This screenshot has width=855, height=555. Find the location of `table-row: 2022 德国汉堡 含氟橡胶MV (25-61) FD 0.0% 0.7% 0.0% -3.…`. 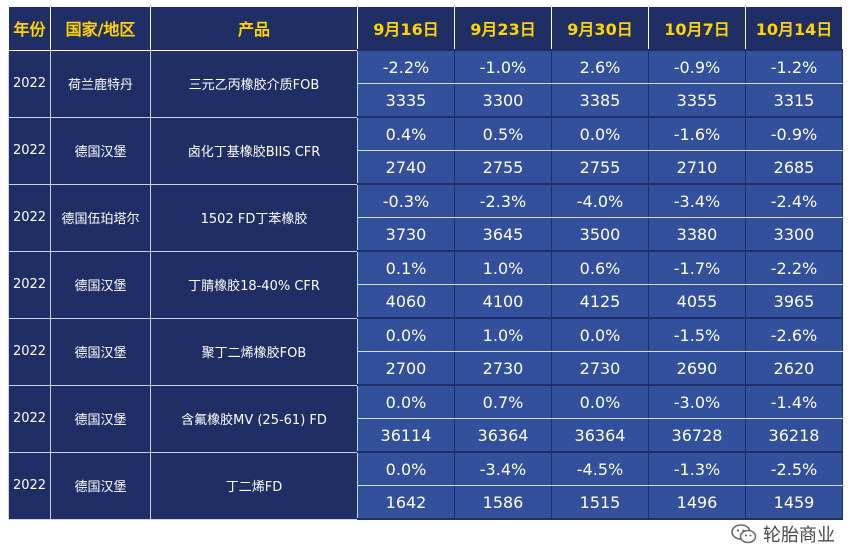

table-row: 2022 德国汉堡 含氟橡胶MV (25-61) FD 0.0% 0.7% 0.0% -3.… is located at coordinates (425, 418).